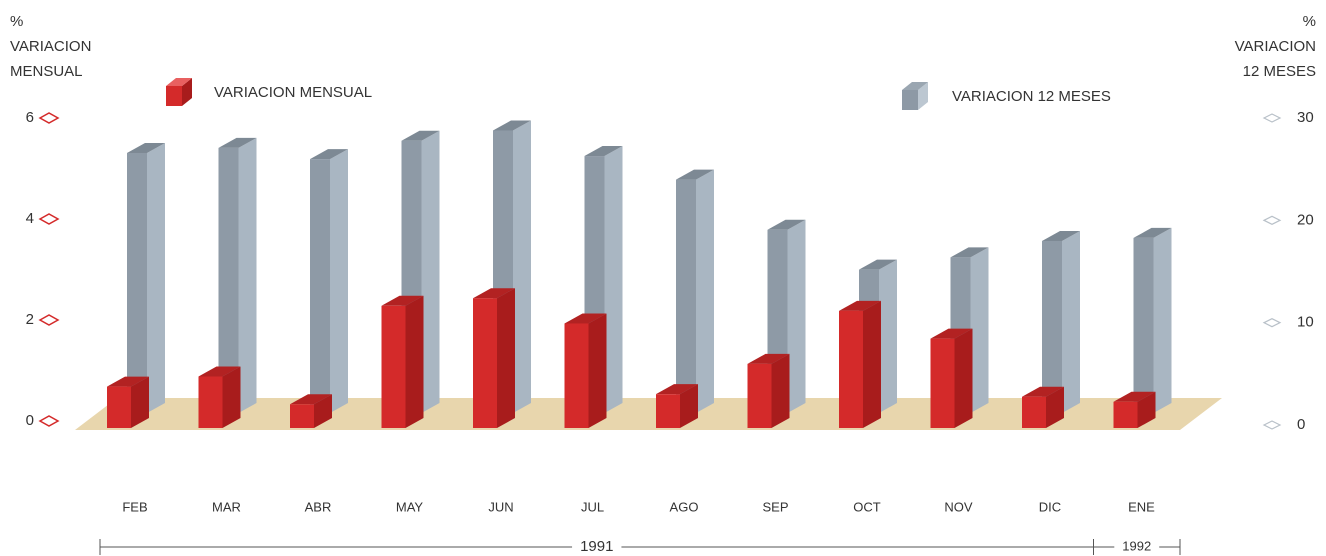  I want to click on x-tick-label: FEB, so click(134, 506).